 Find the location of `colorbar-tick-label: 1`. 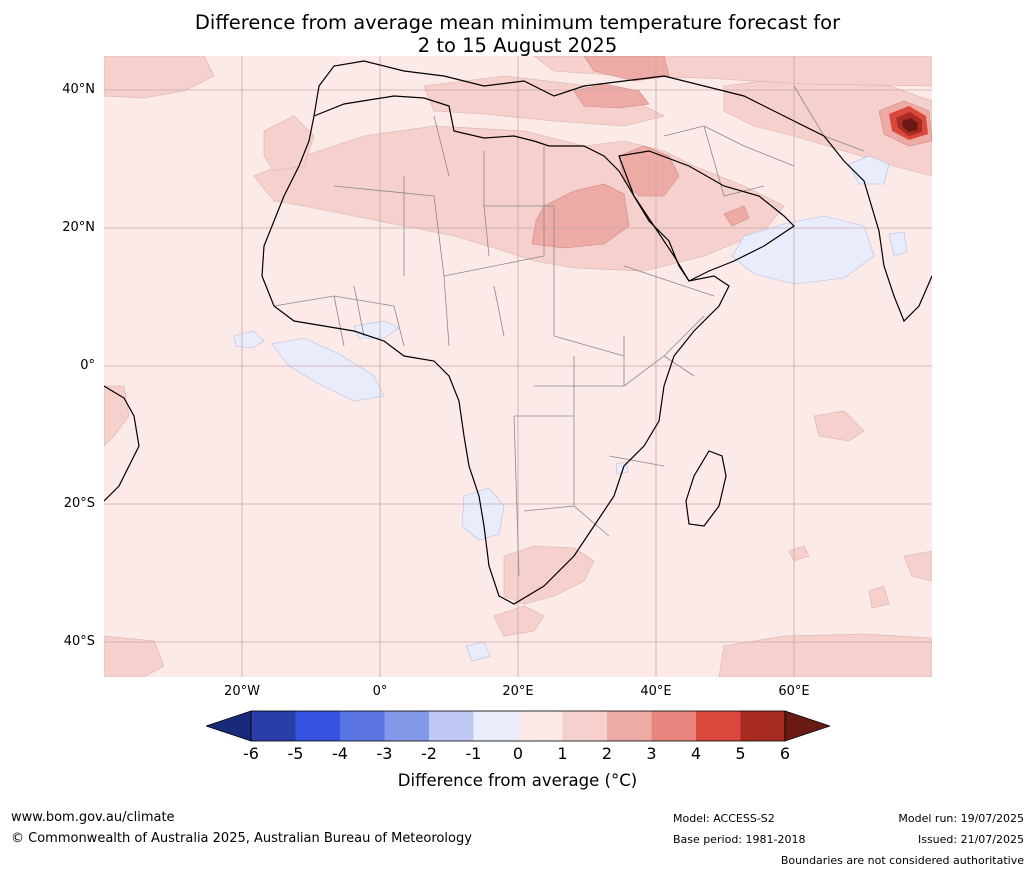

colorbar-tick-label: 1 is located at coordinates (562, 753).